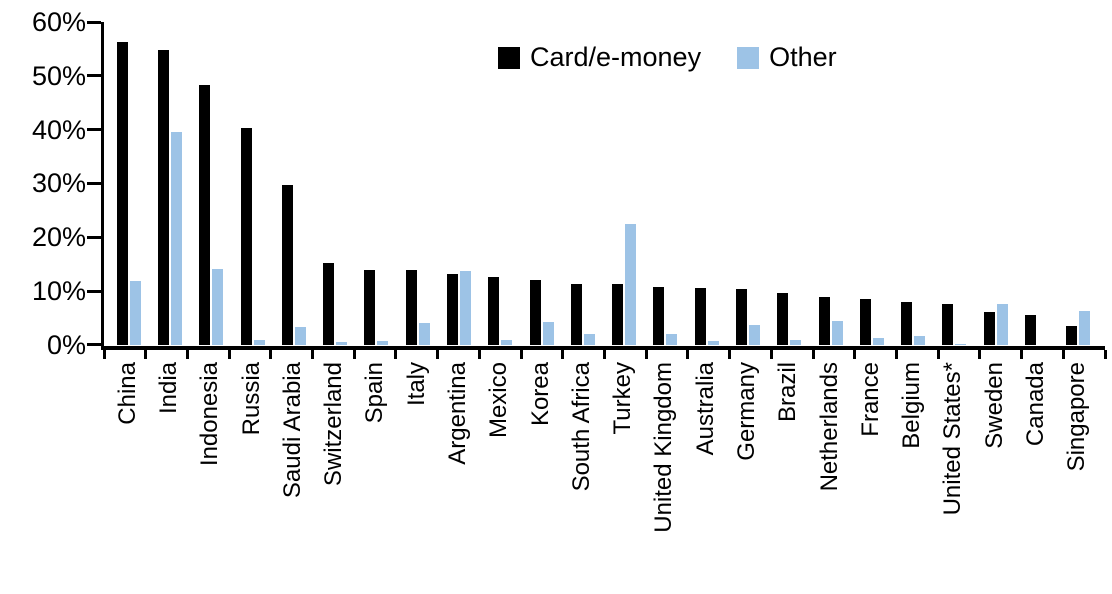 The image size is (1112, 594). What do you see at coordinates (424, 334) in the screenshot?
I see `bar-other-italy` at bounding box center [424, 334].